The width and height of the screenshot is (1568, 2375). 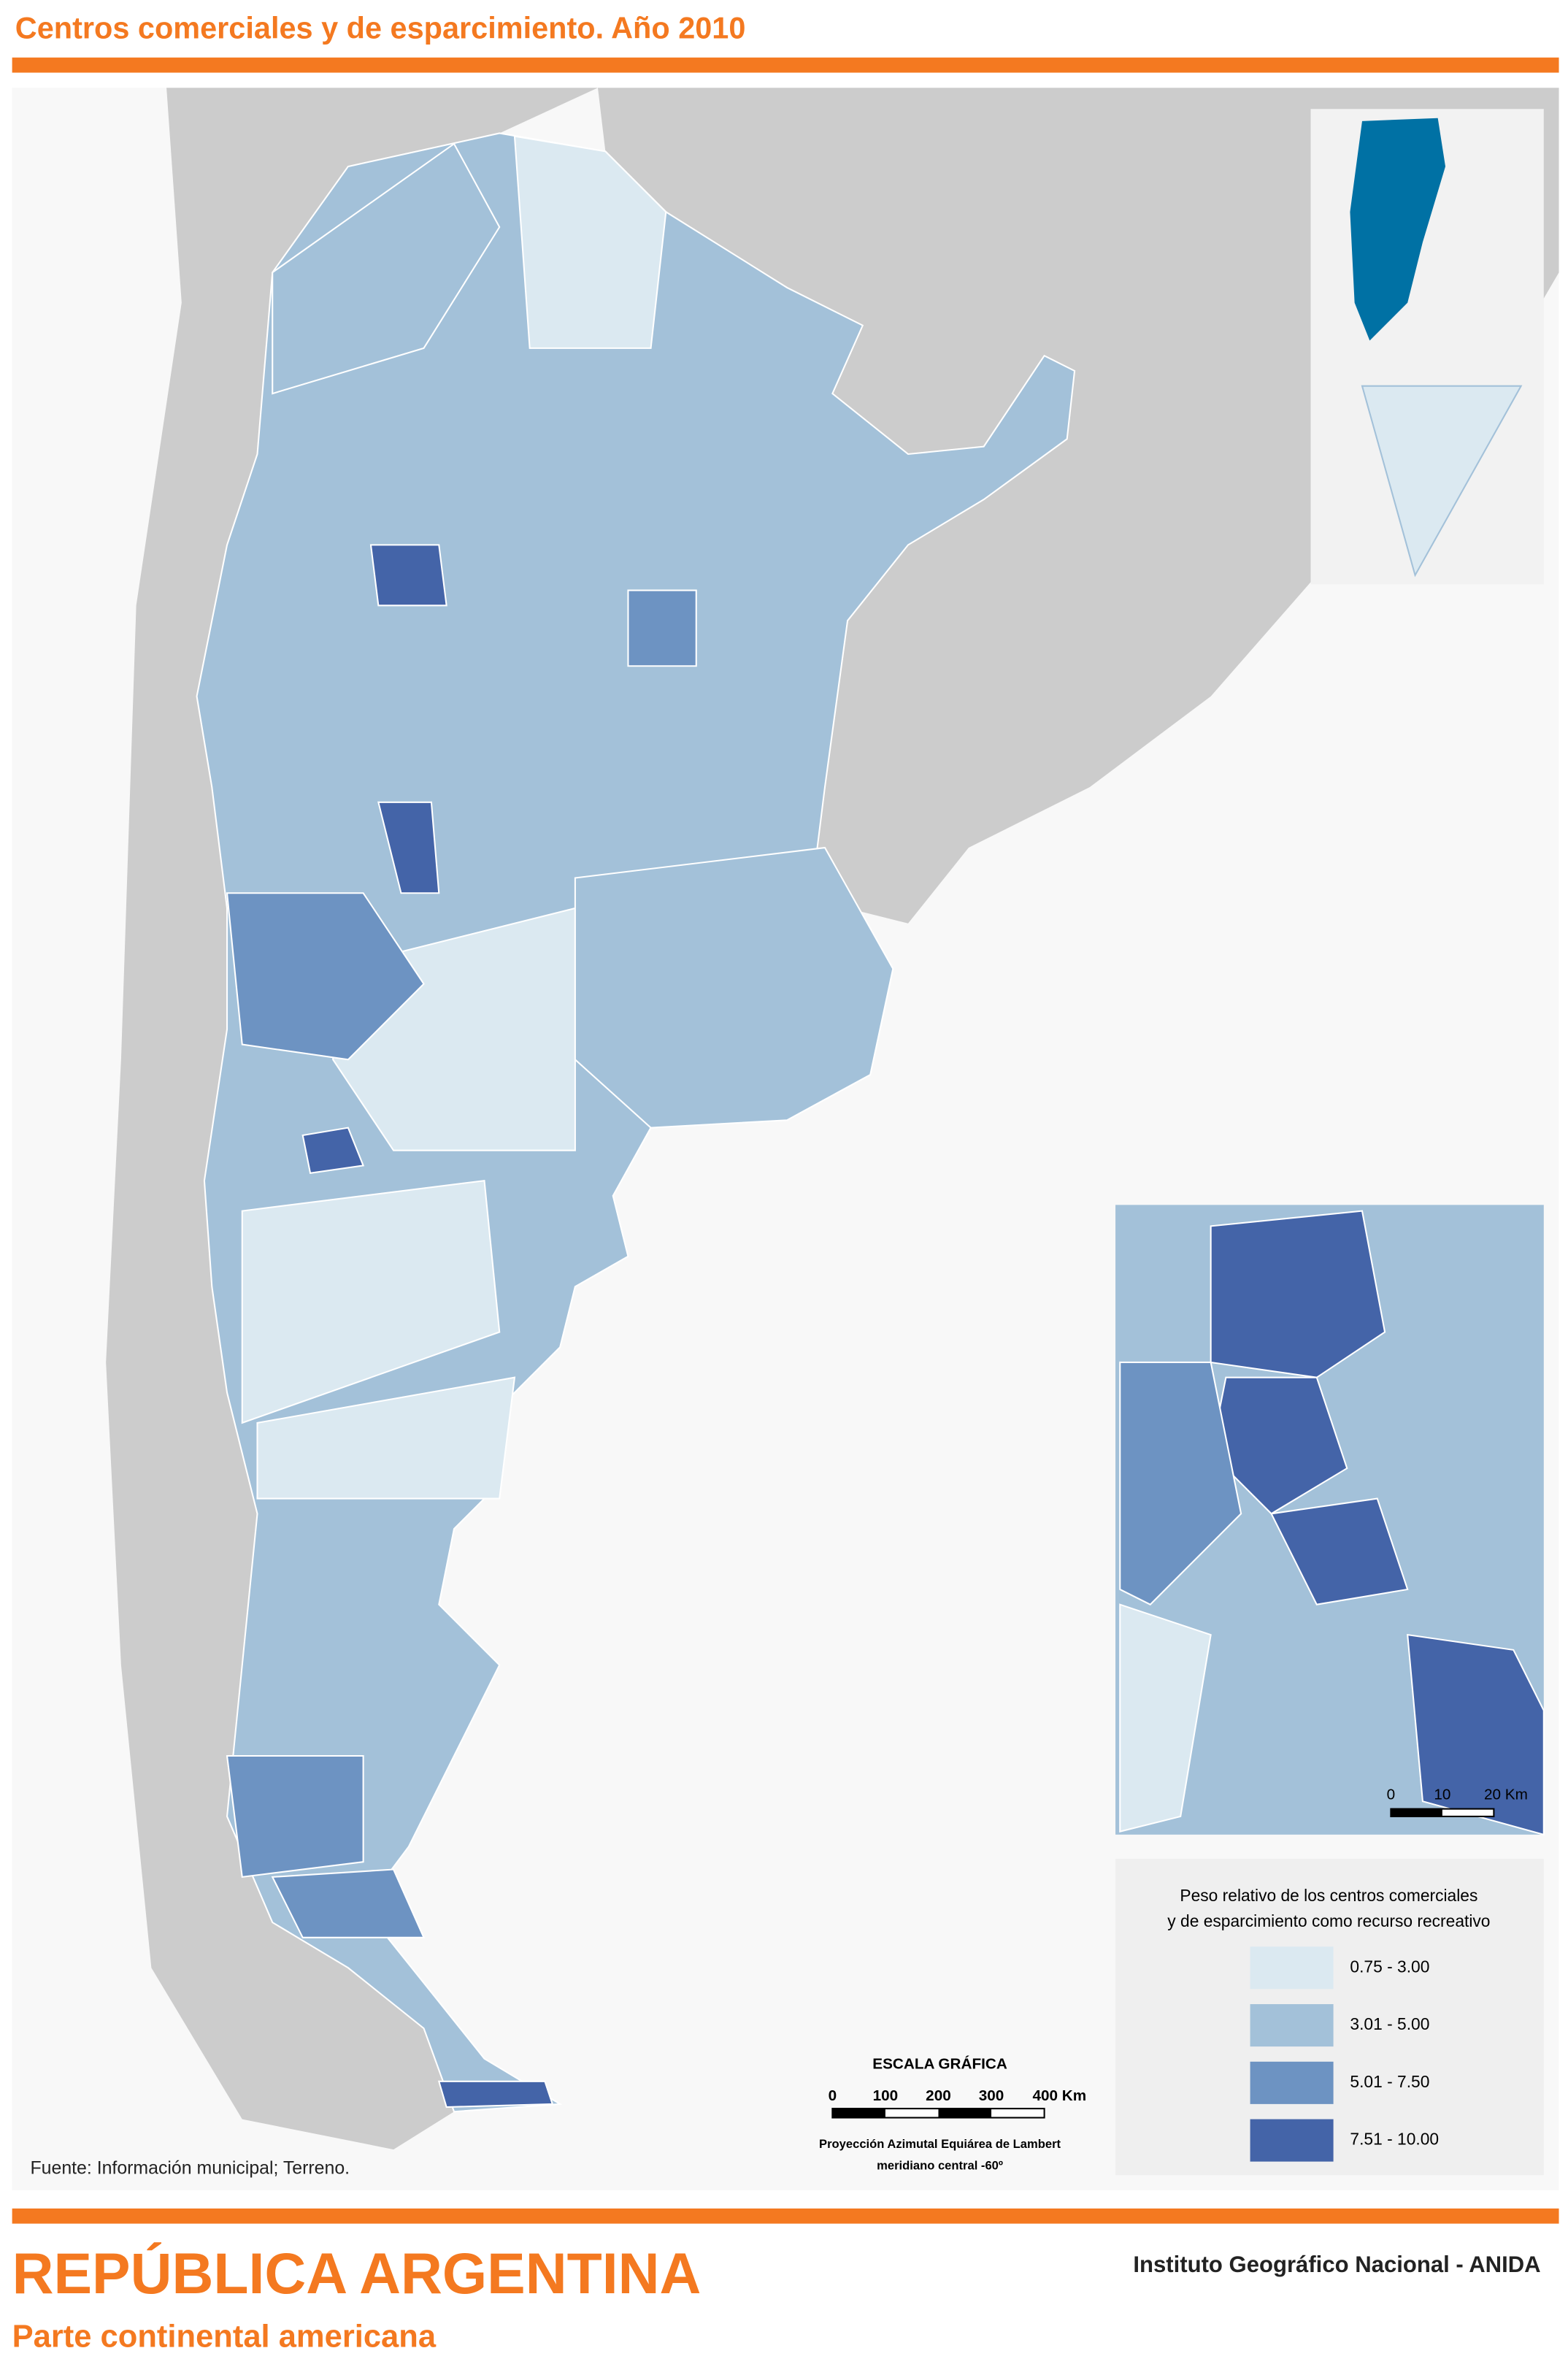 I want to click on source: Fuente: Información municipal; Terreno., so click(x=190, y=2168).